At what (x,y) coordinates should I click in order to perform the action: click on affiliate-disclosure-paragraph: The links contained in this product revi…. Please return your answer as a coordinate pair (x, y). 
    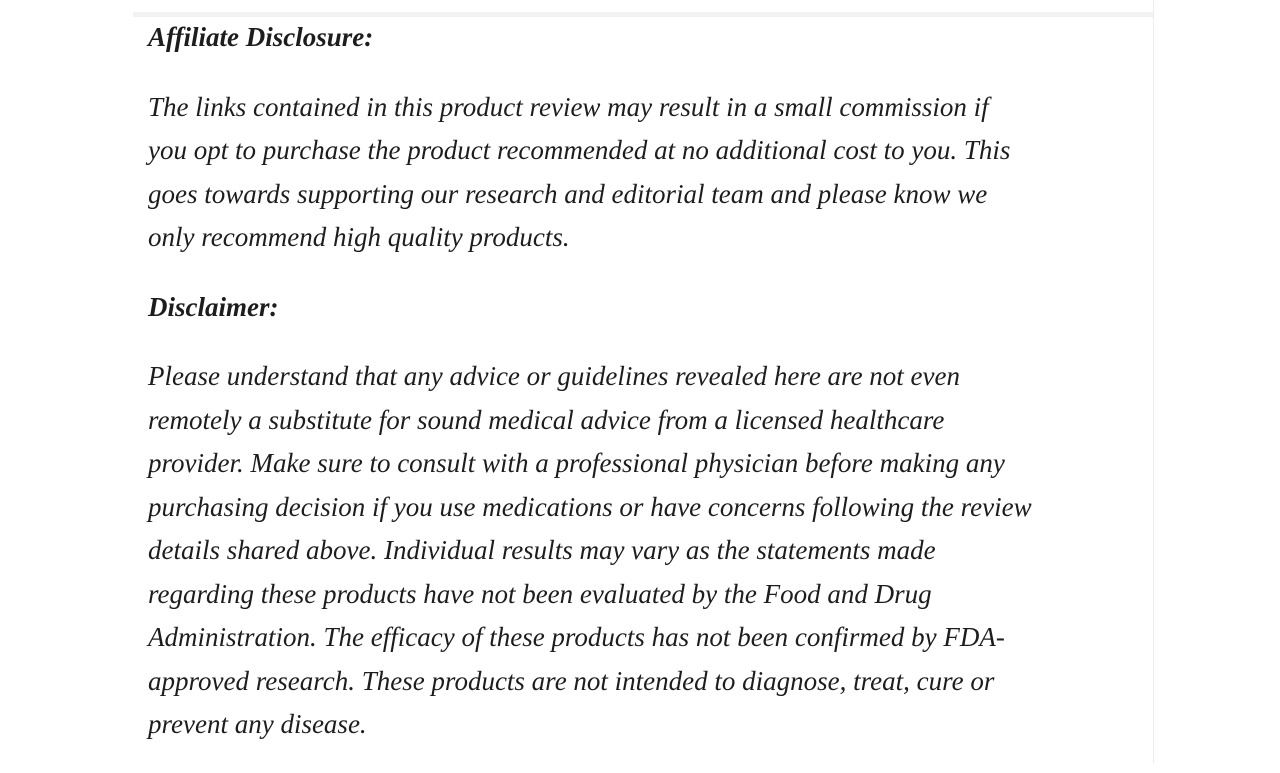
    Looking at the image, I should click on (579, 172).